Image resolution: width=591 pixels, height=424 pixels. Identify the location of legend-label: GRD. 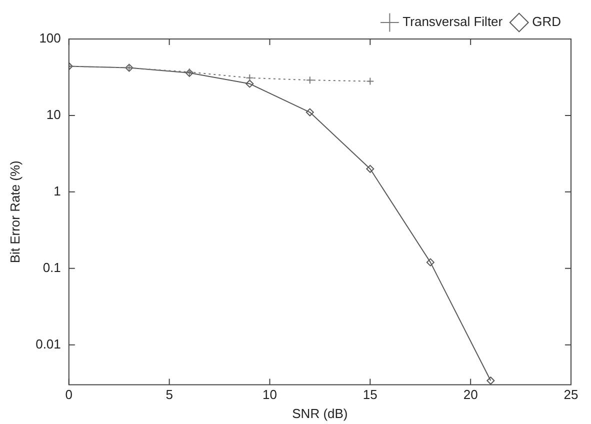
(546, 22).